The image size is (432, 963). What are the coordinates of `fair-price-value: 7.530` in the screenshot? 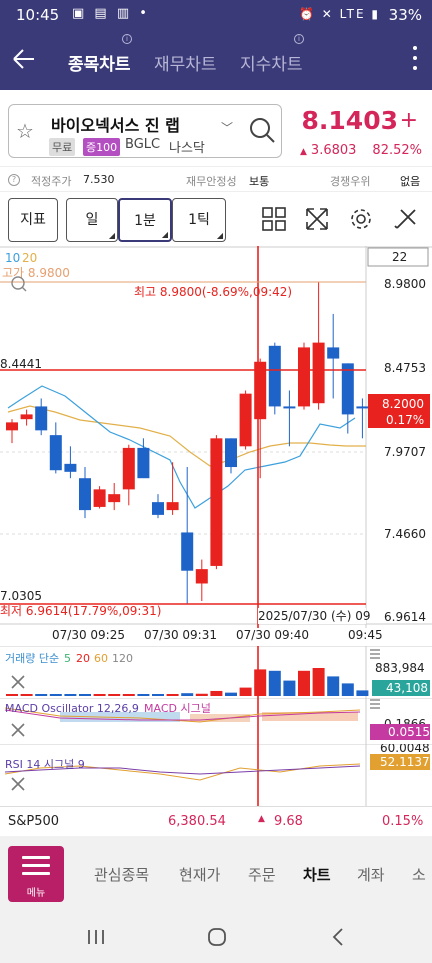 It's located at (99, 179).